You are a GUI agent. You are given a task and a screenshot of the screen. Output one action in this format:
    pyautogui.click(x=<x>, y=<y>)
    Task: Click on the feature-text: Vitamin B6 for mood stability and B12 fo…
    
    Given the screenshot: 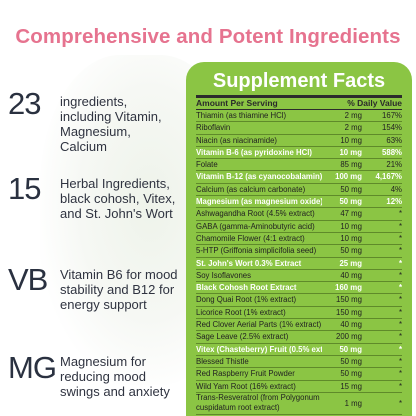 What is the action you would take?
    pyautogui.click(x=119, y=289)
    